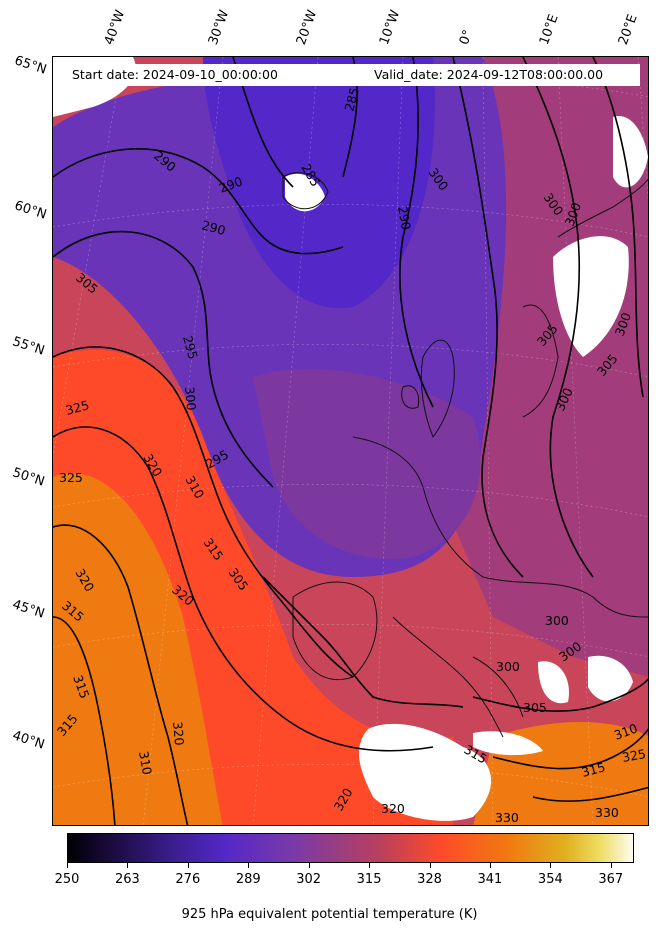 This screenshot has height=936, width=659. I want to click on lat-label: 45°N, so click(28, 609).